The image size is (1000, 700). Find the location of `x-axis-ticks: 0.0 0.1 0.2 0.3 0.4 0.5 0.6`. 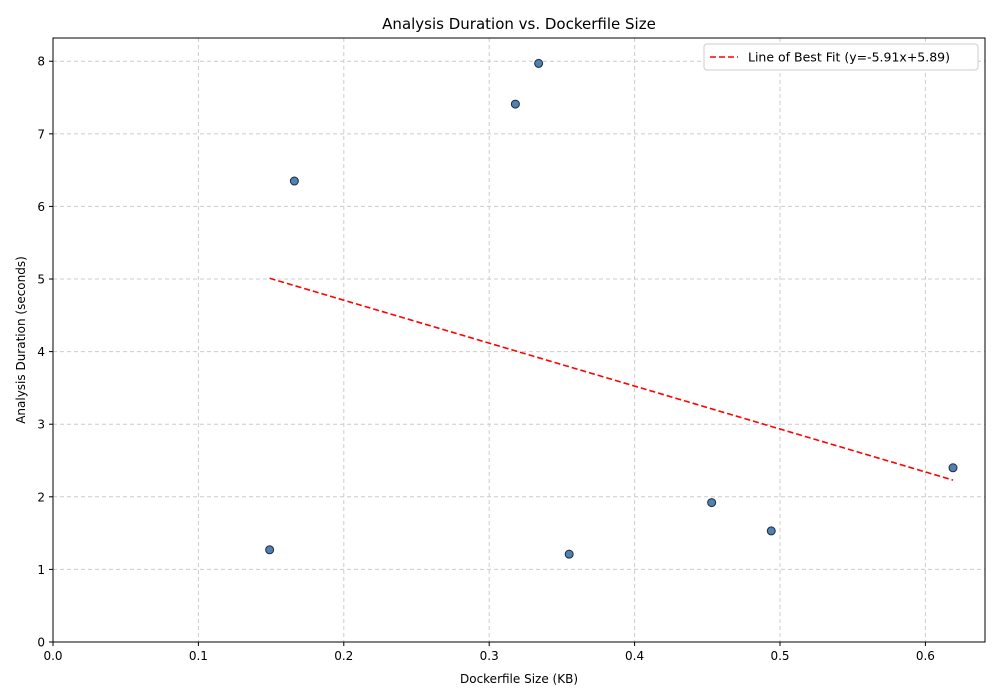

x-axis-ticks: 0.0 0.1 0.2 0.3 0.4 0.5 0.6 is located at coordinates (489, 652).